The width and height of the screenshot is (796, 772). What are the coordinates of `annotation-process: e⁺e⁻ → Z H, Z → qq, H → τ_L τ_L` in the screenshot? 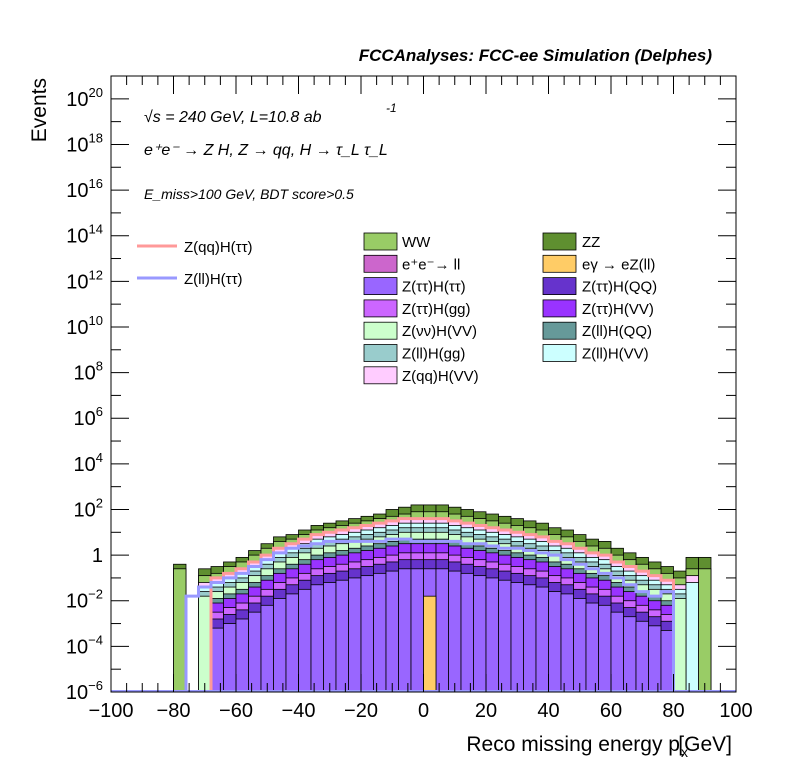 It's located at (266, 150).